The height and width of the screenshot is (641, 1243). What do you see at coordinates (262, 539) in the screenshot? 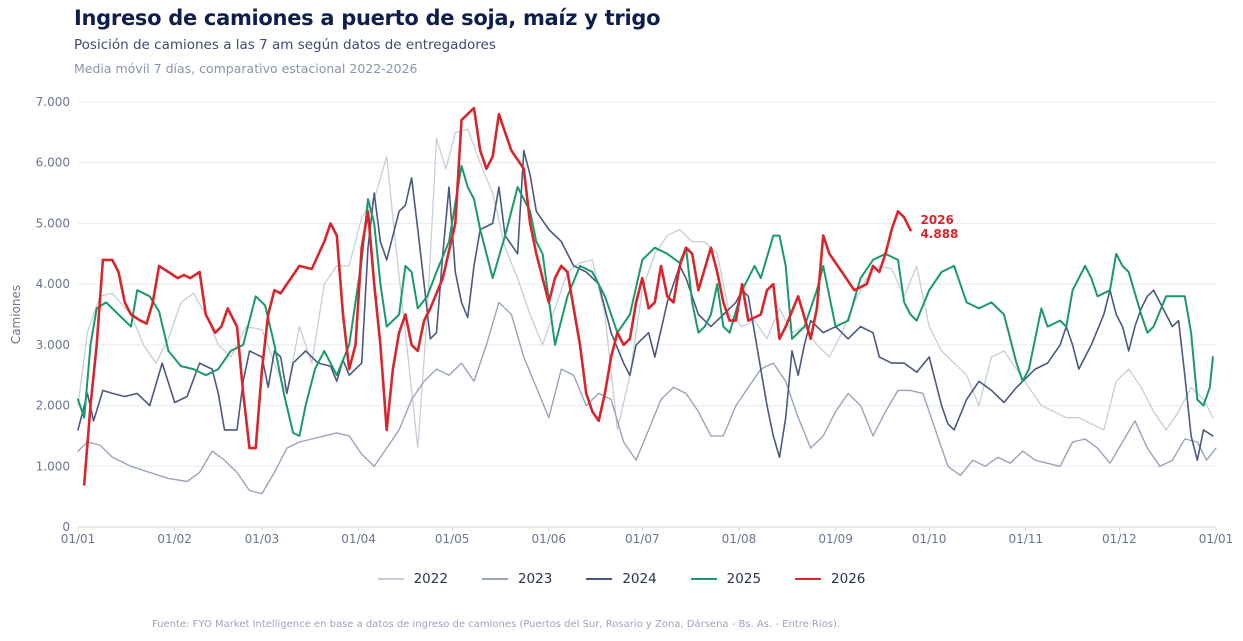
I see `x-tick-label: 01/03` at bounding box center [262, 539].